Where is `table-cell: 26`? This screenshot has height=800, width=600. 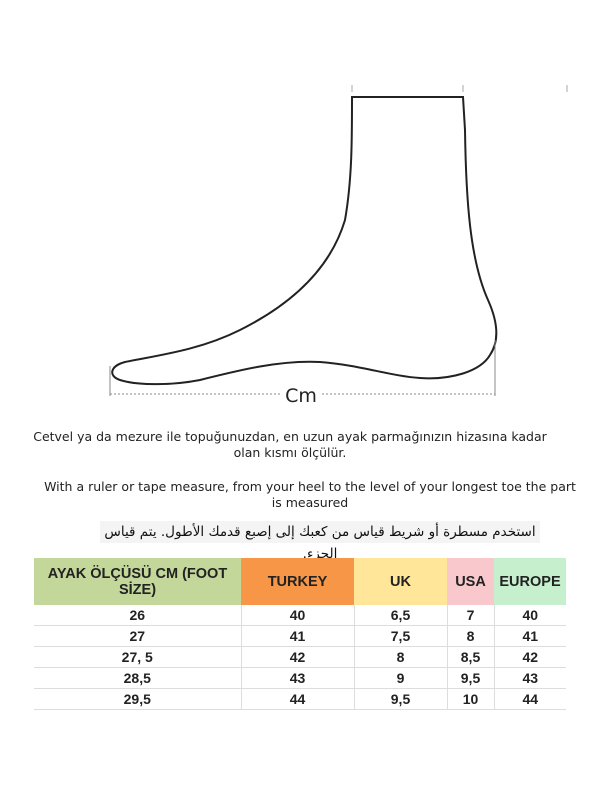
table-cell: 26 is located at coordinates (138, 615).